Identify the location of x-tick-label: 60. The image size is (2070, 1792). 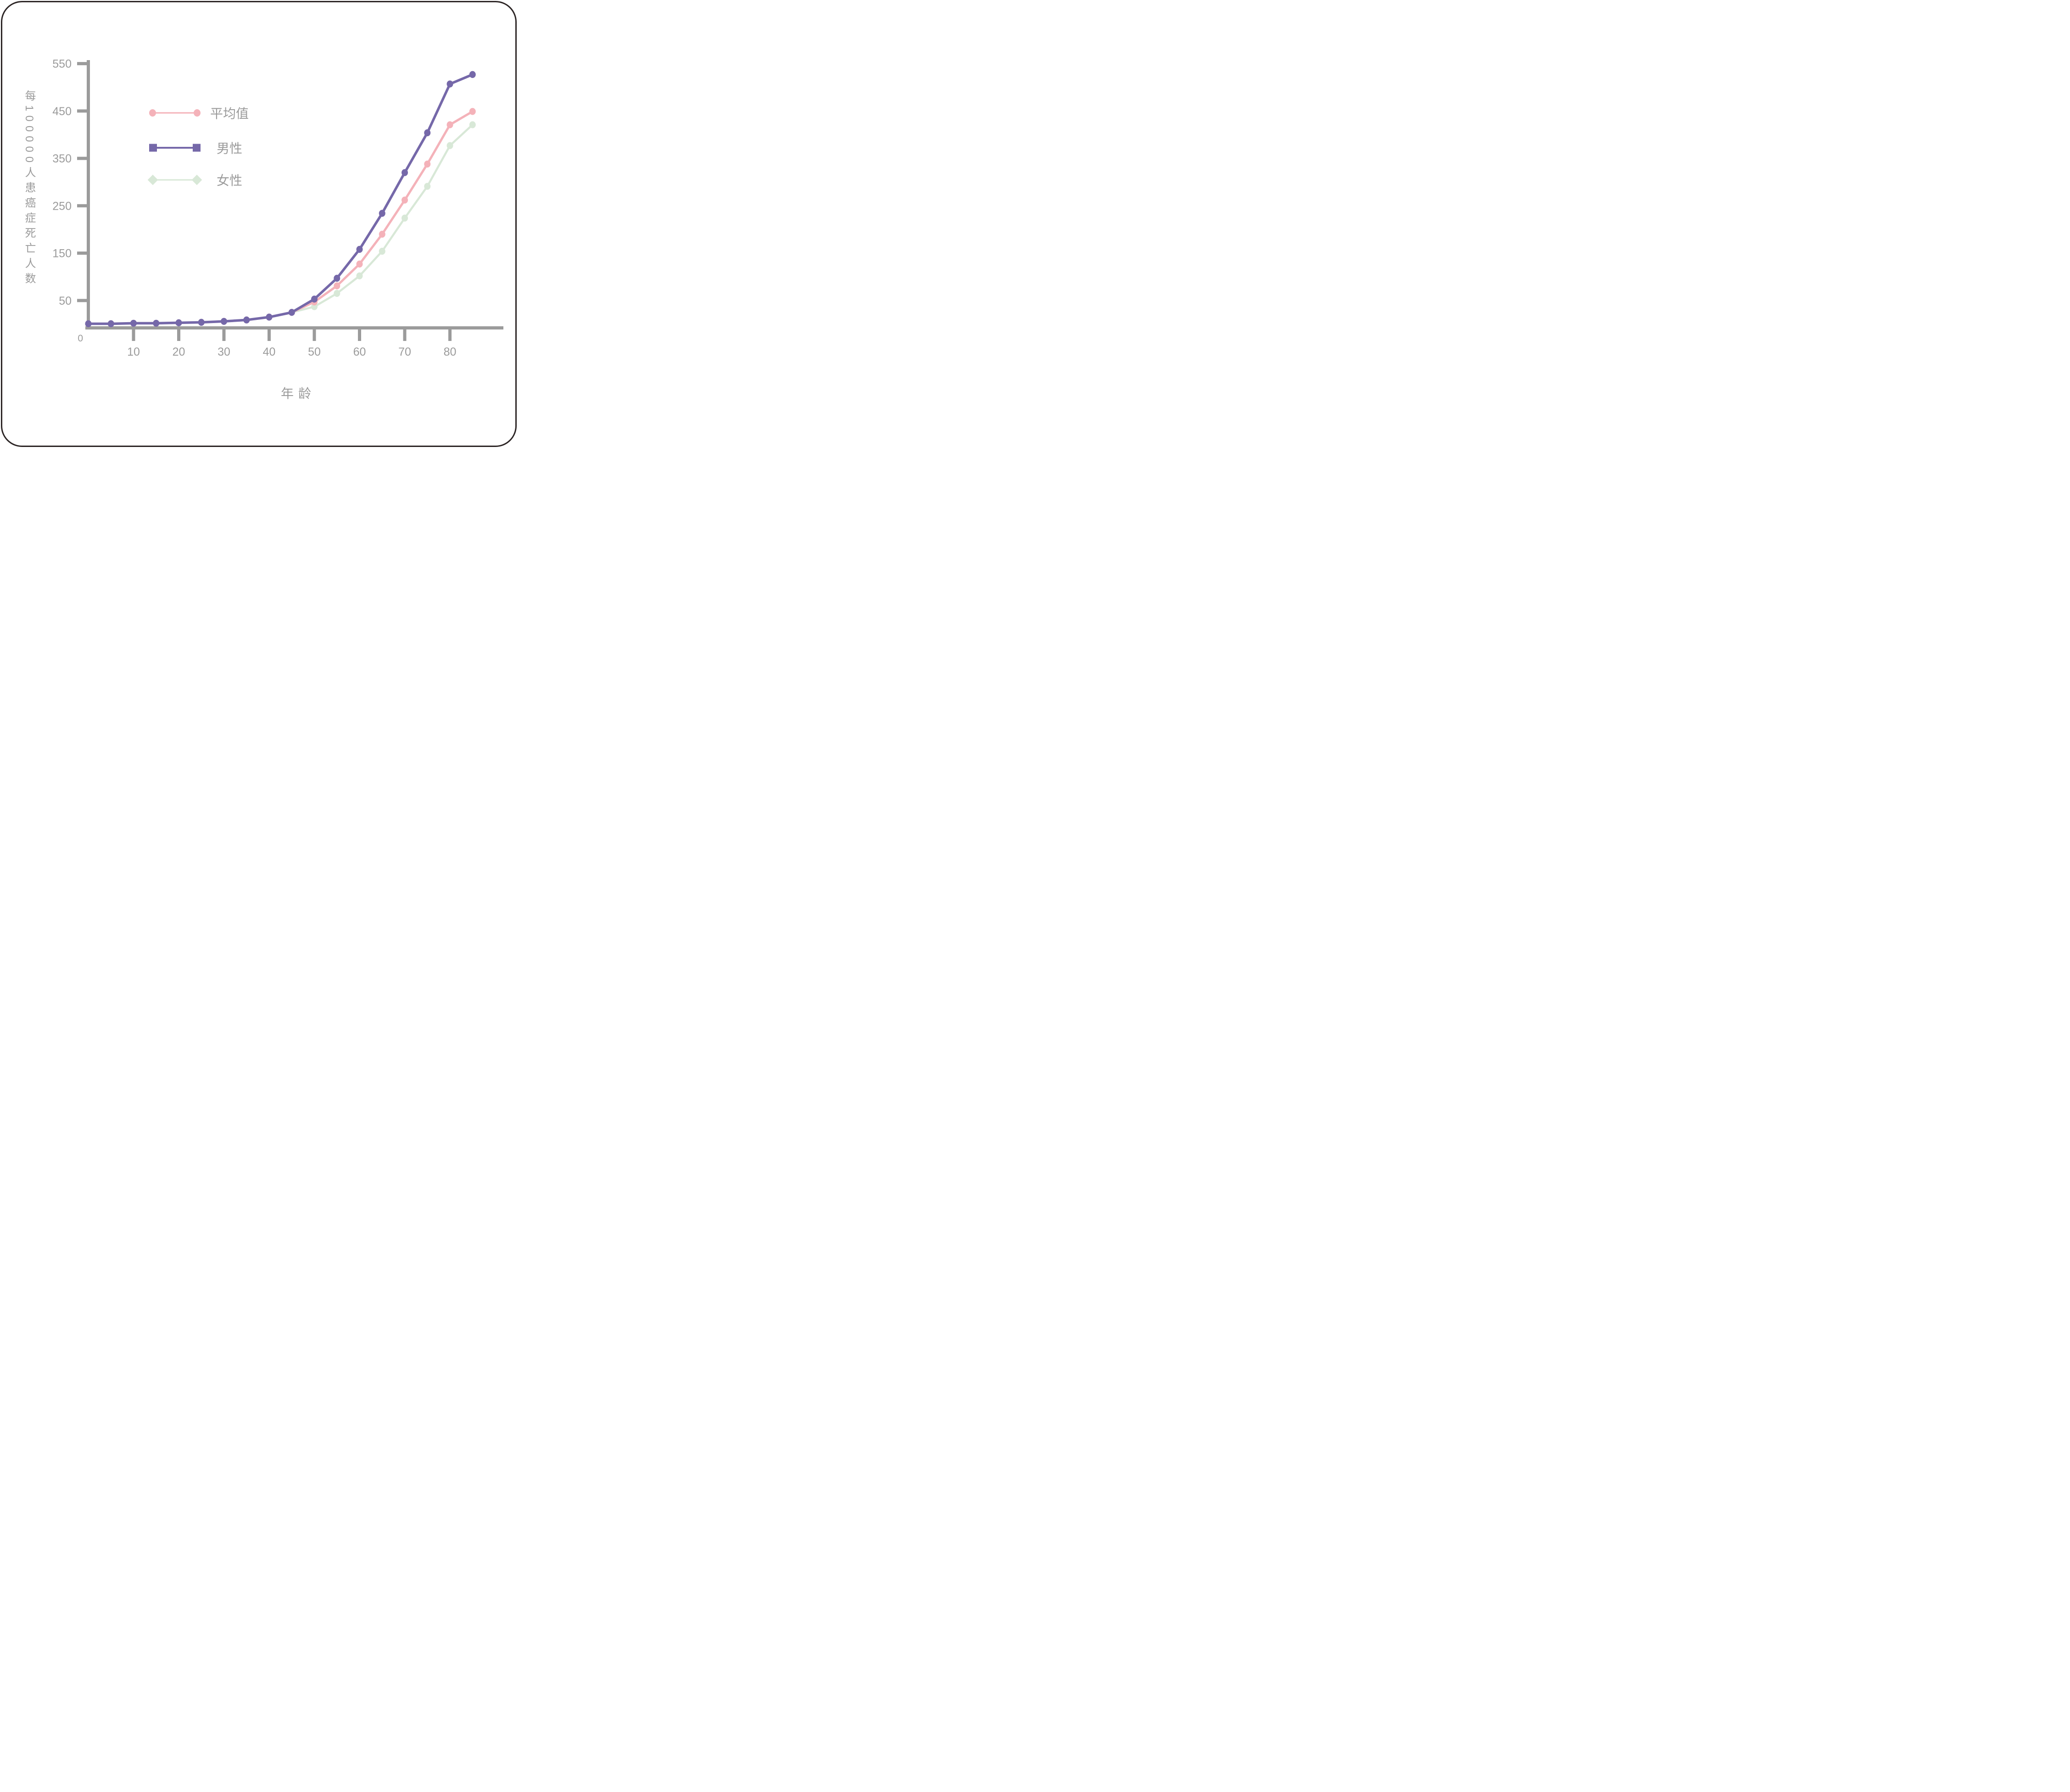
(360, 352).